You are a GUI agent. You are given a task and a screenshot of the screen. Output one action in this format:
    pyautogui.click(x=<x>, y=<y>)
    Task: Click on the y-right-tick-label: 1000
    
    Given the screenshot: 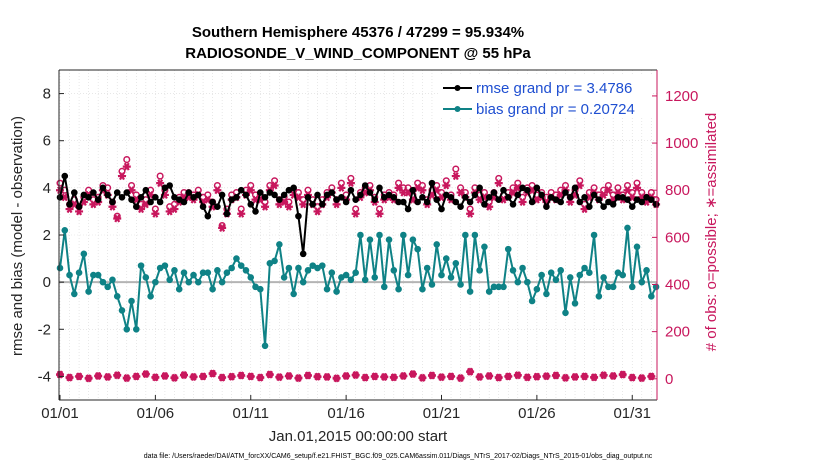 What is the action you would take?
    pyautogui.click(x=681, y=143)
    